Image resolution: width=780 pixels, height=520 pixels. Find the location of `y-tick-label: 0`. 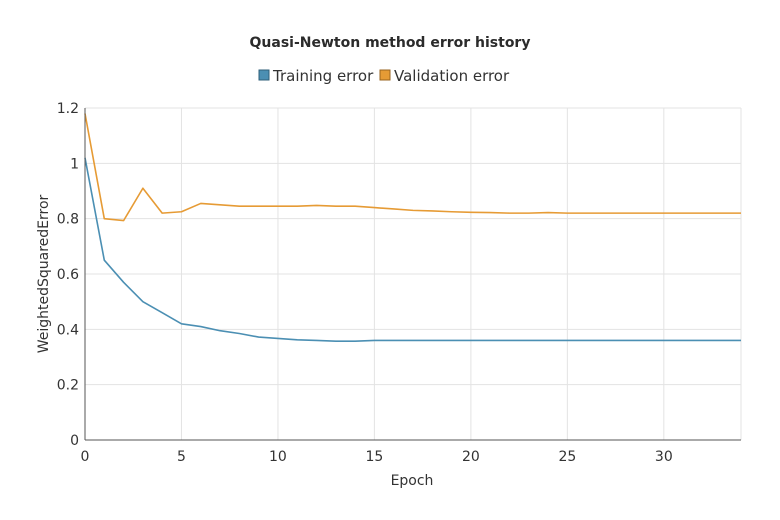

y-tick-label: 0 is located at coordinates (74, 441).